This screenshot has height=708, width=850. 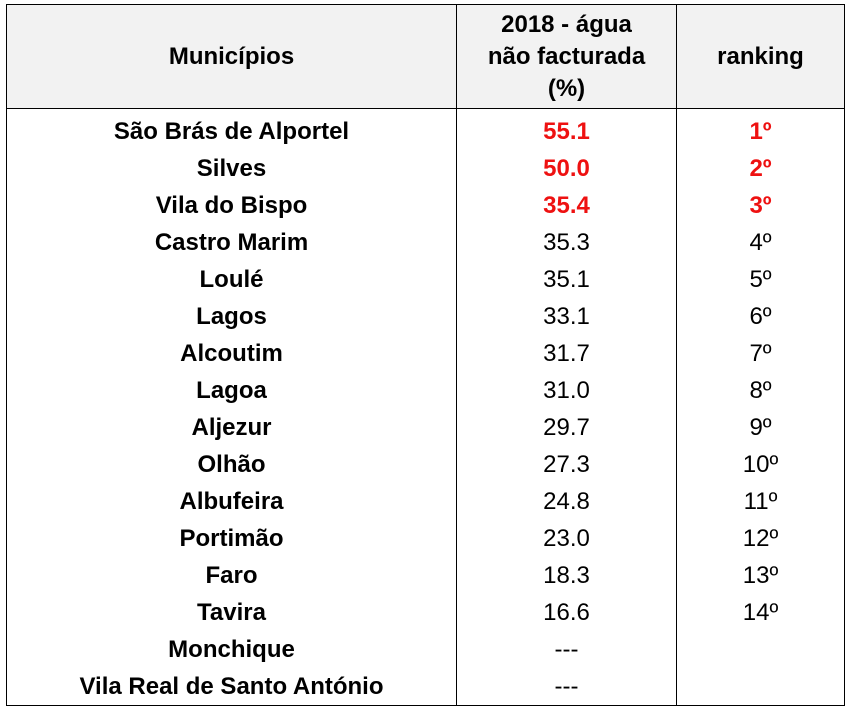 I want to click on table-row: Olhão 27.3 10º, so click(x=425, y=464).